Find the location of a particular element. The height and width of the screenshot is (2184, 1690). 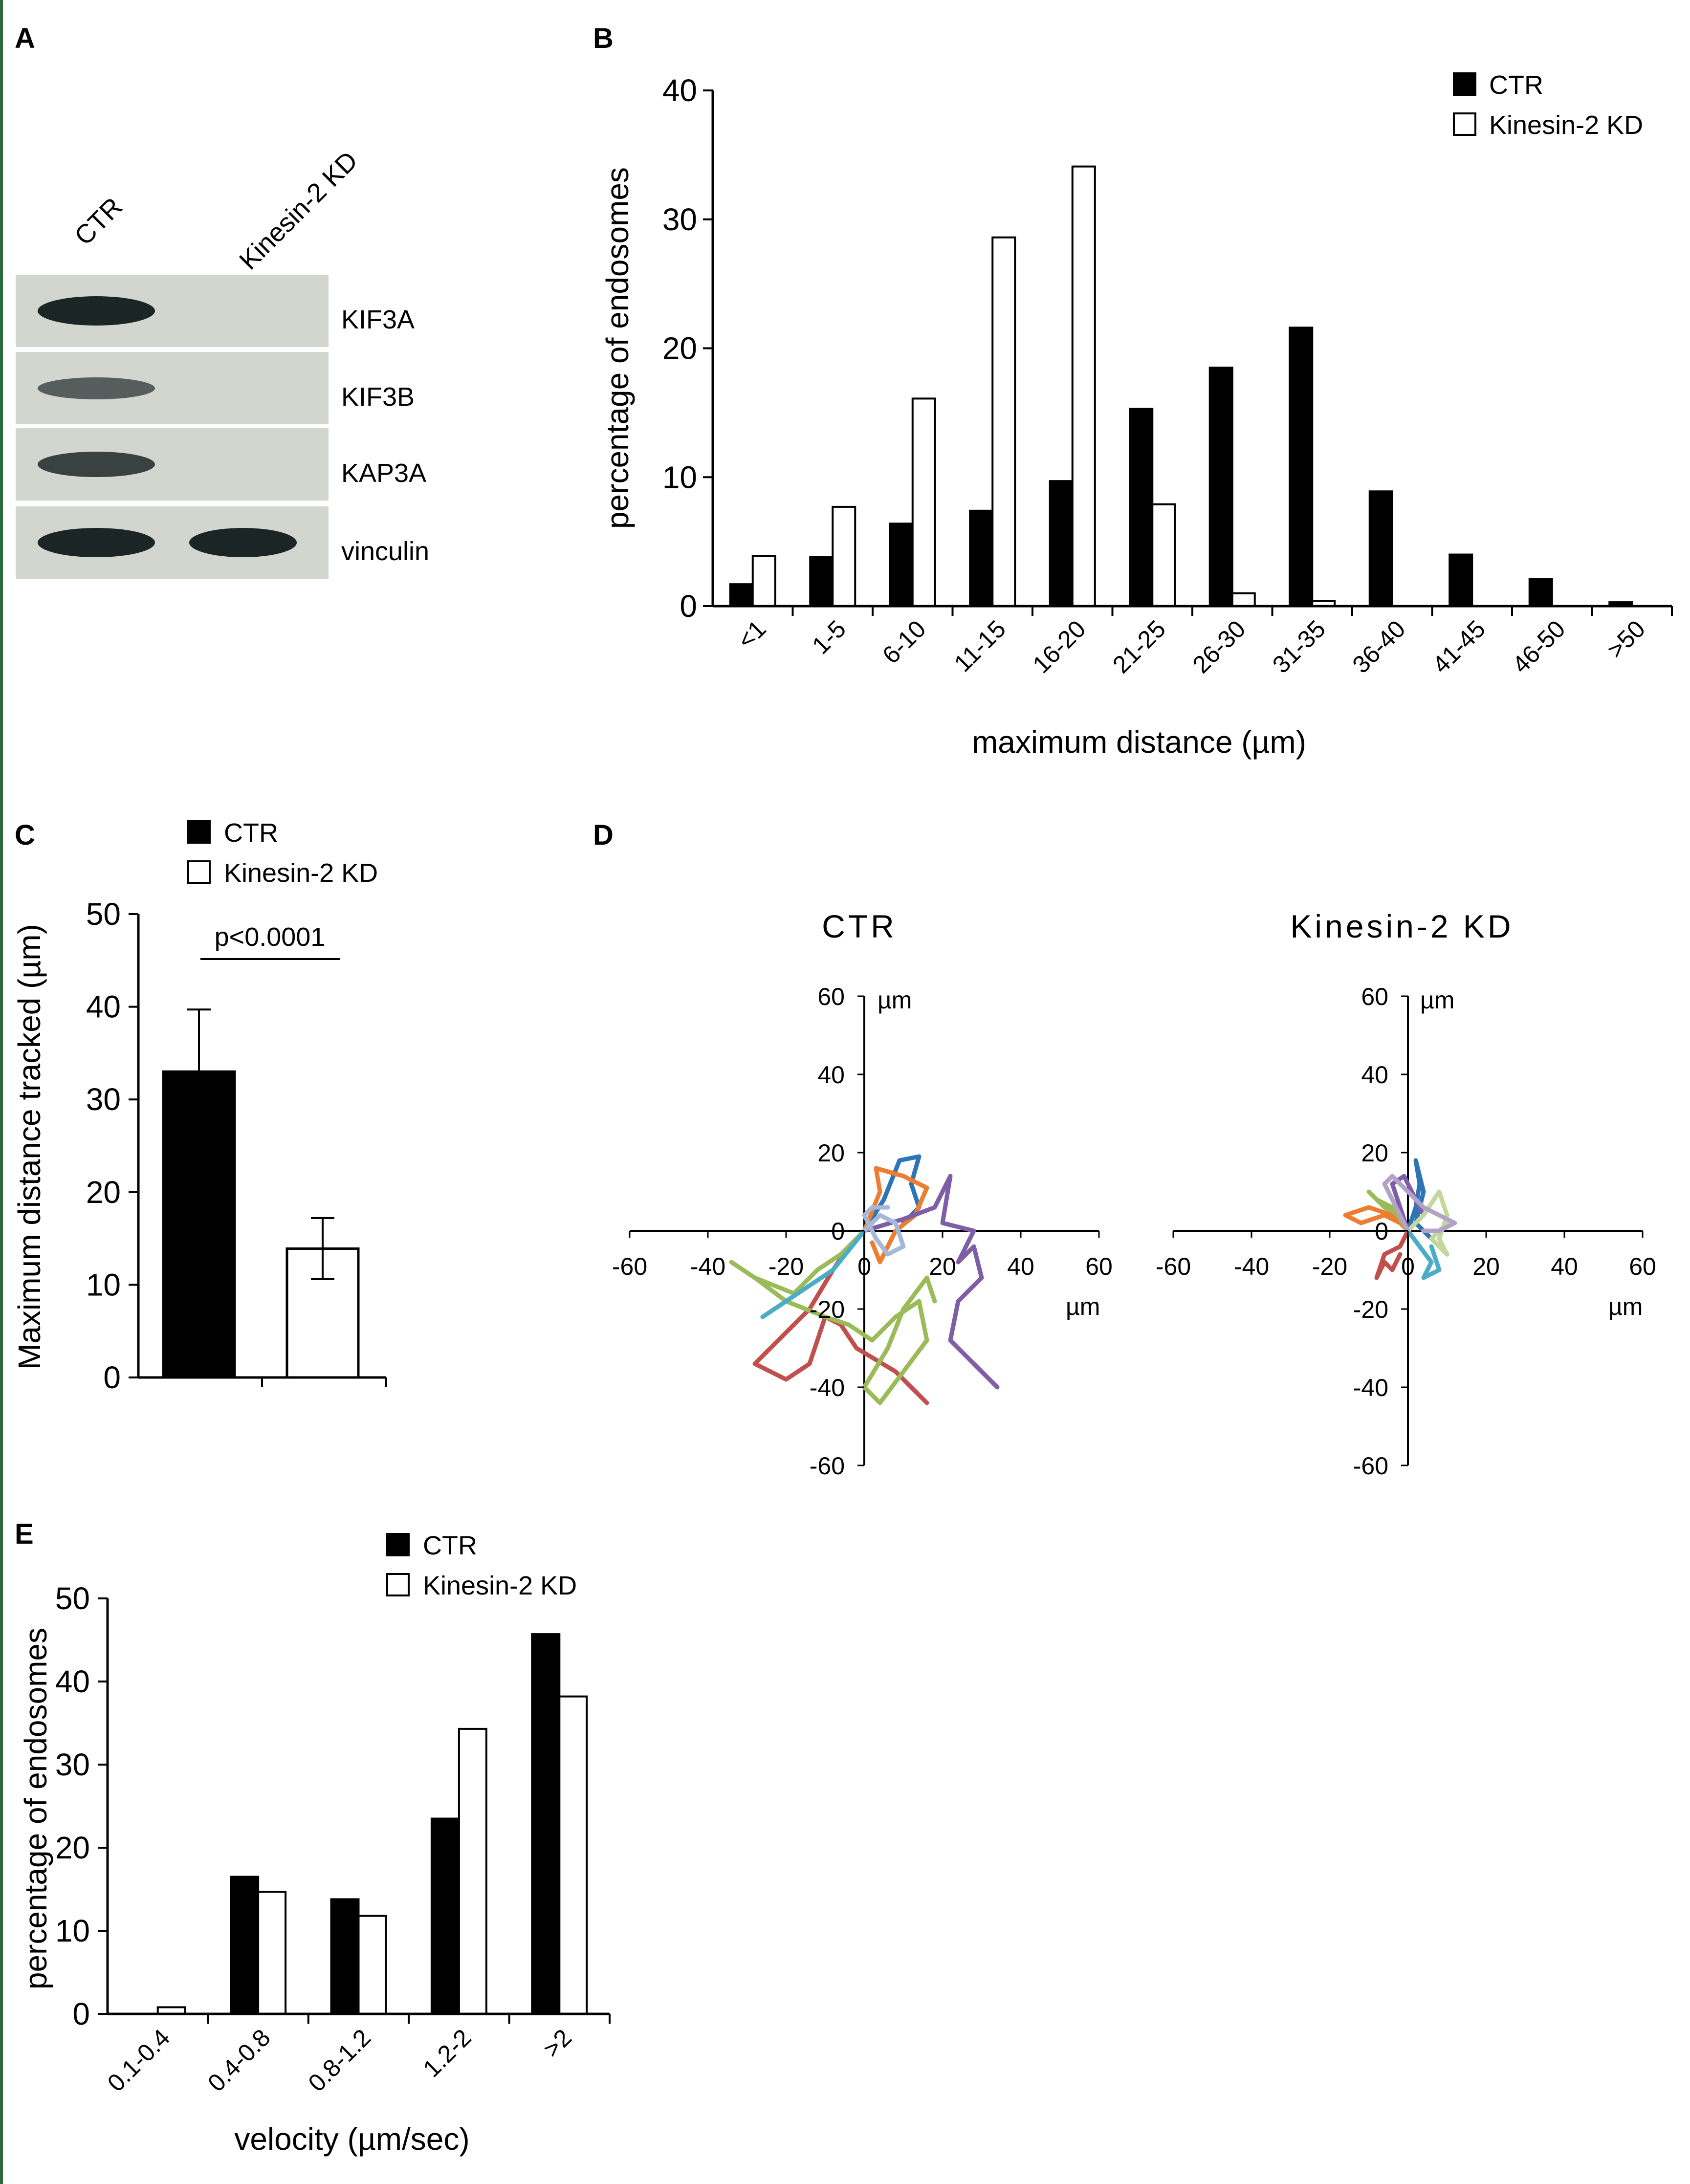

chart-b-y-ticks: 0 10 20 30 40 is located at coordinates (687, 348).